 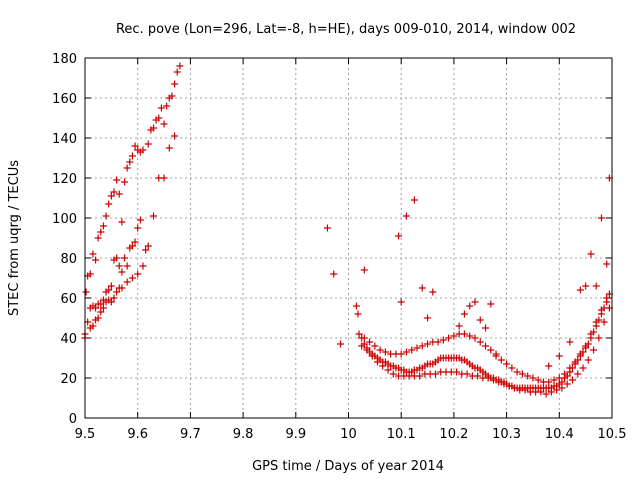 I want to click on x-tick-label: 10.4, so click(x=559, y=434).